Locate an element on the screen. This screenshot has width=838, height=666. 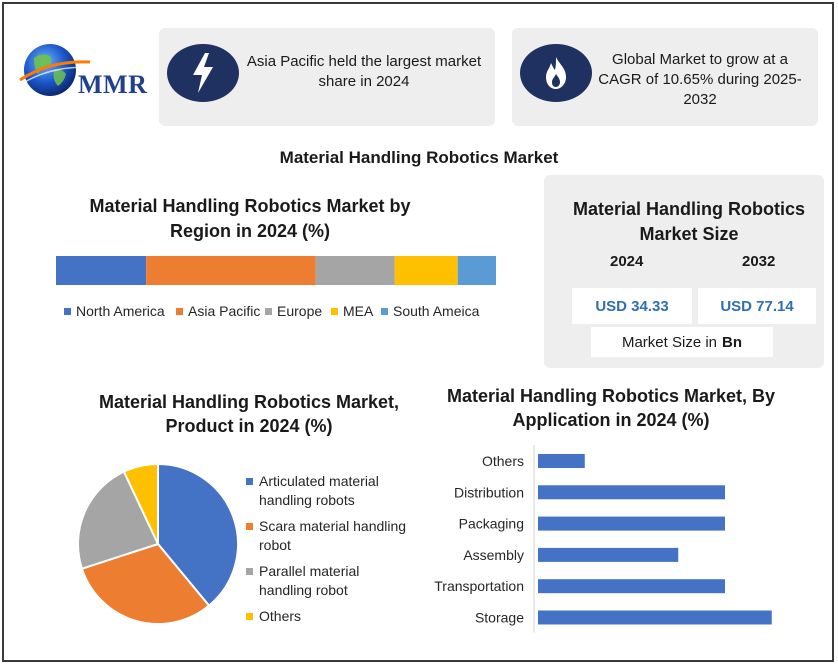
application-bar-assembly is located at coordinates (608, 554).